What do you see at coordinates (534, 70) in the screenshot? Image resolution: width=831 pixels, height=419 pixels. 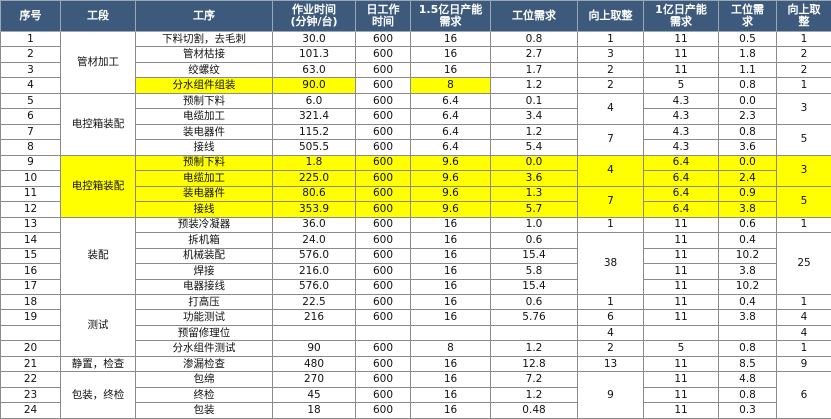 I see `table-cell: 1.7` at bounding box center [534, 70].